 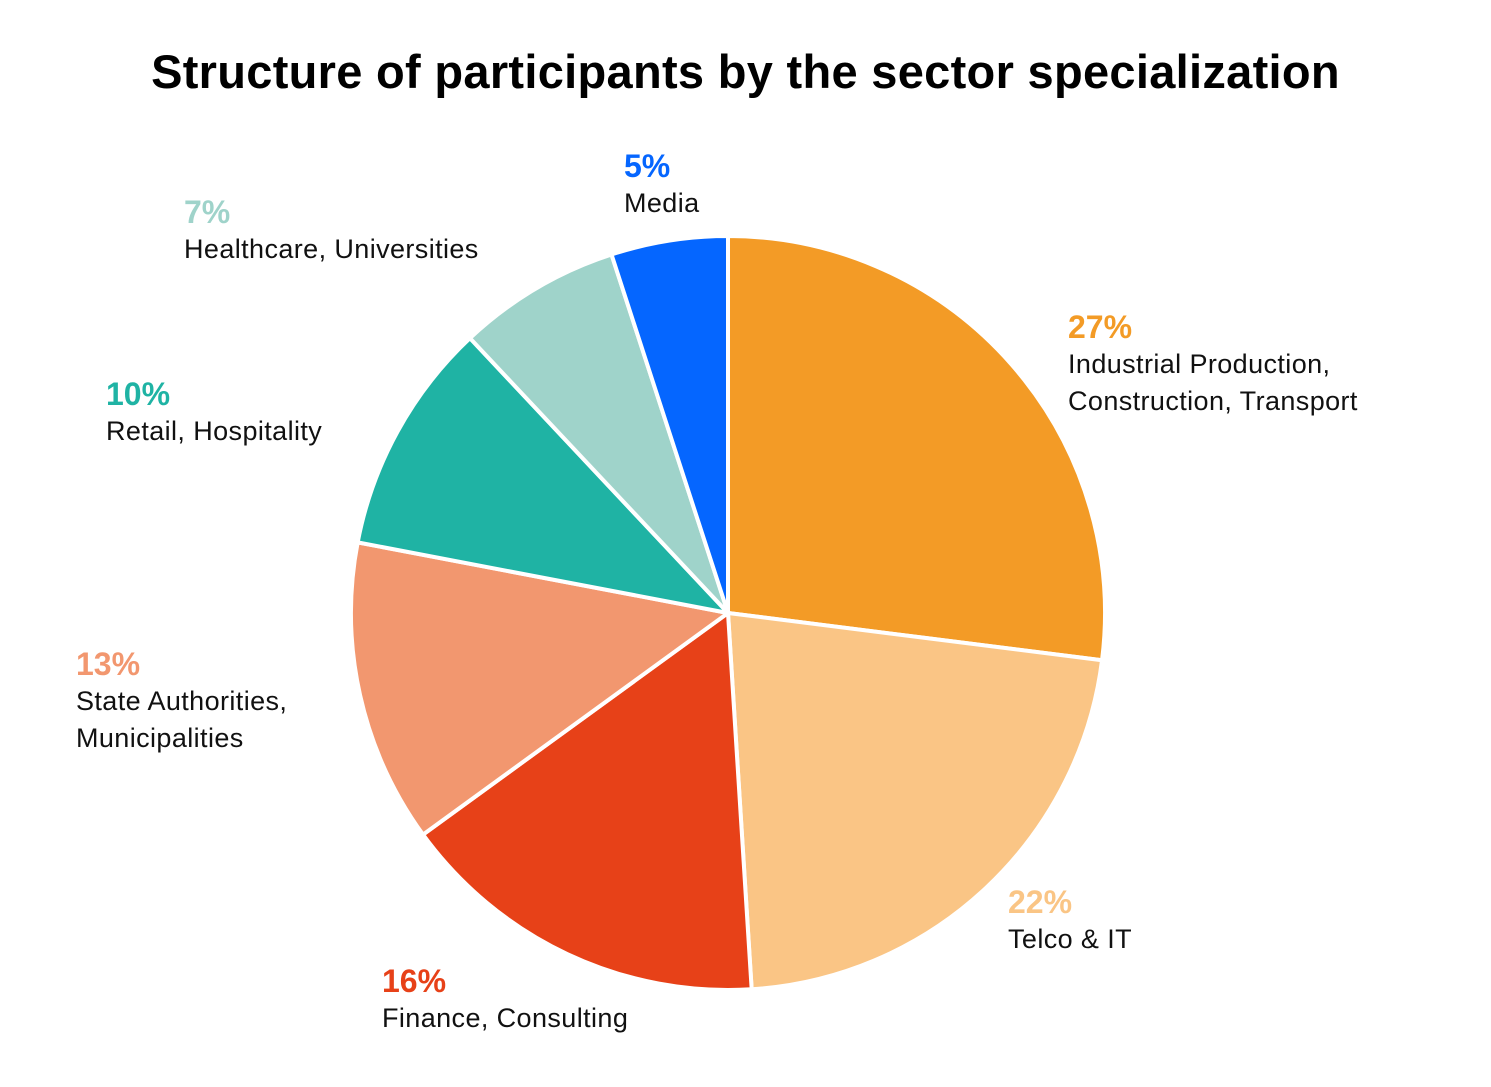 I want to click on slice-percent: 7%, so click(x=207, y=212).